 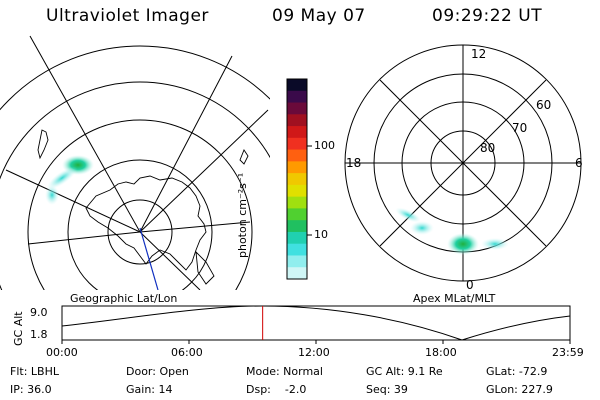 I want to click on instrument-title: Ultraviolet Imager, so click(x=127, y=16).